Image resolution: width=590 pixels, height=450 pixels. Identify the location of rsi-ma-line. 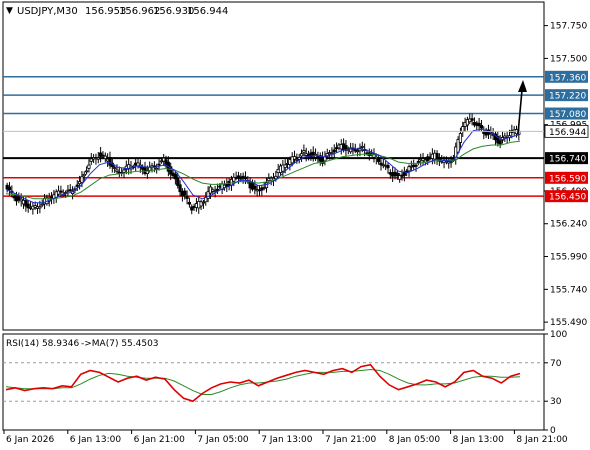
(263, 381).